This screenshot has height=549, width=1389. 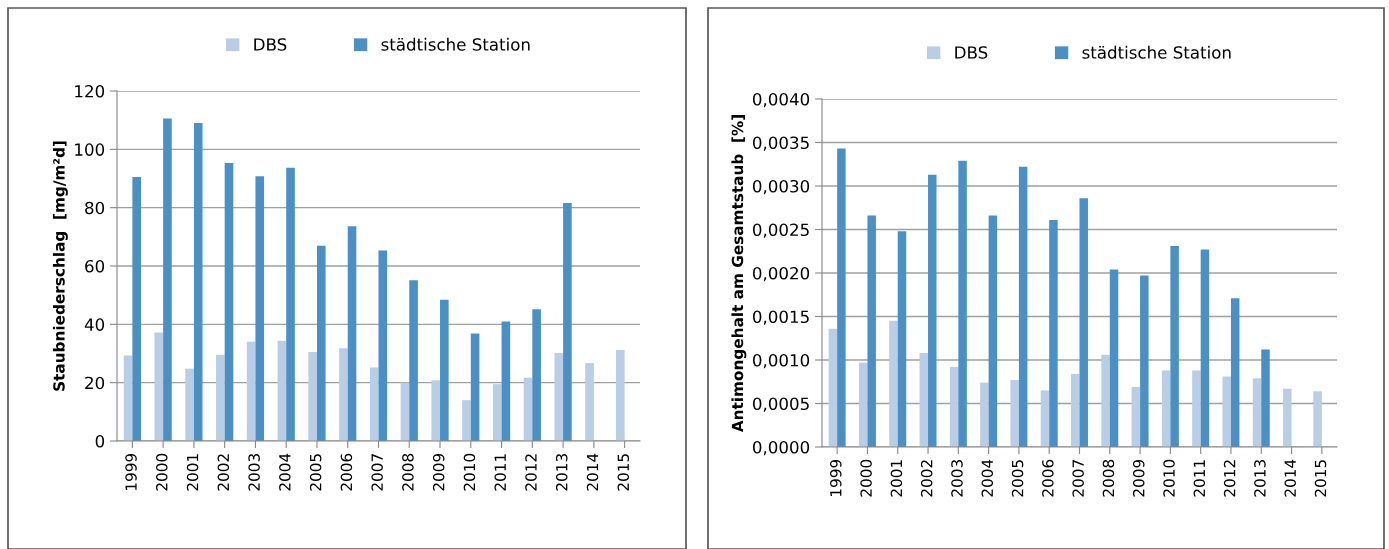 I want to click on y-tick-label: 60, so click(x=95, y=266).